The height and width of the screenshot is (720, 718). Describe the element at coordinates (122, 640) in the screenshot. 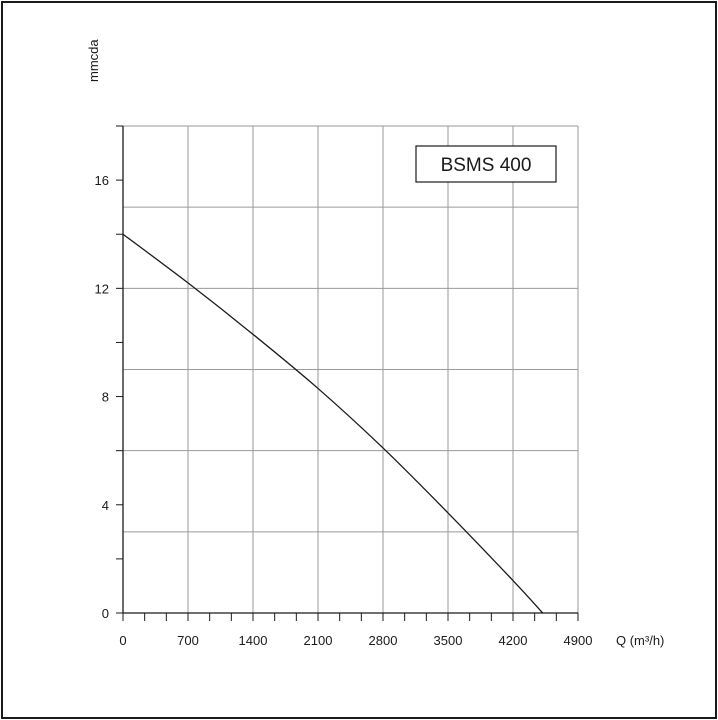

I see `x-tick-label: 0` at that location.